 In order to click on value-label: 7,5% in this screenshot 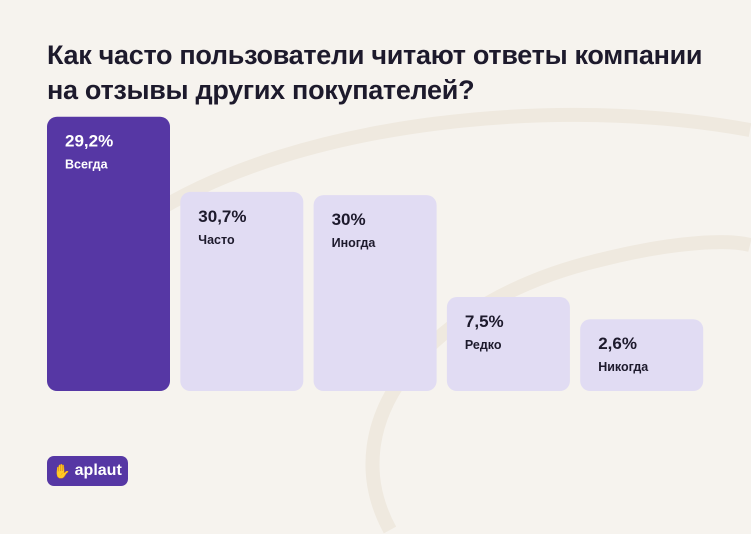, I will do `click(484, 321)`.